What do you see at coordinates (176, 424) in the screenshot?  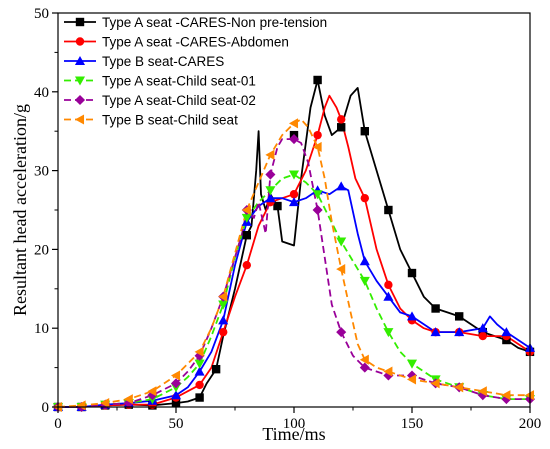 I see `x-tick-label-1: 50` at bounding box center [176, 424].